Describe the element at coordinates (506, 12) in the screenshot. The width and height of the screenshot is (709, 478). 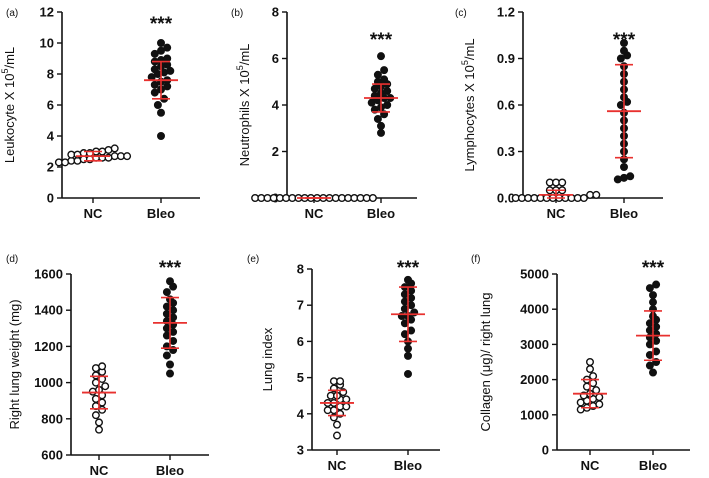
I see `y-tick-label: 1.2` at that location.